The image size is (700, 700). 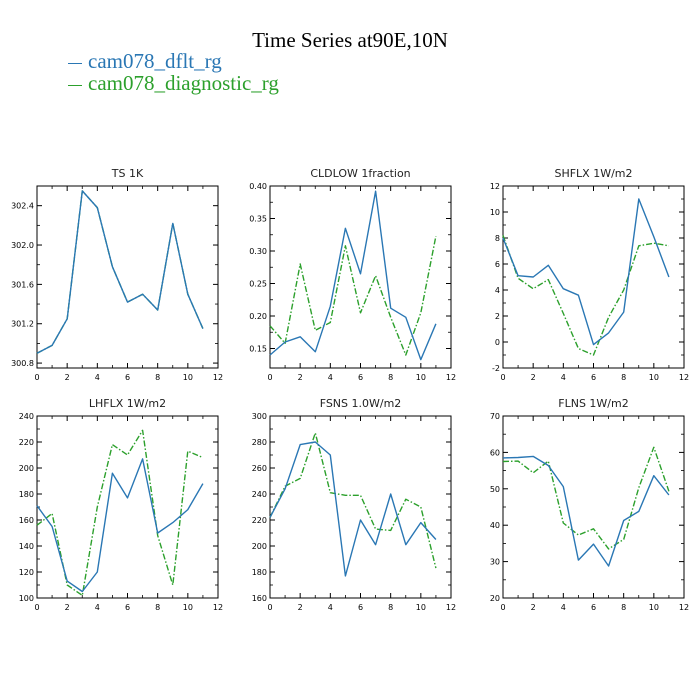 I want to click on y-tick-label: 20, so click(x=495, y=598).